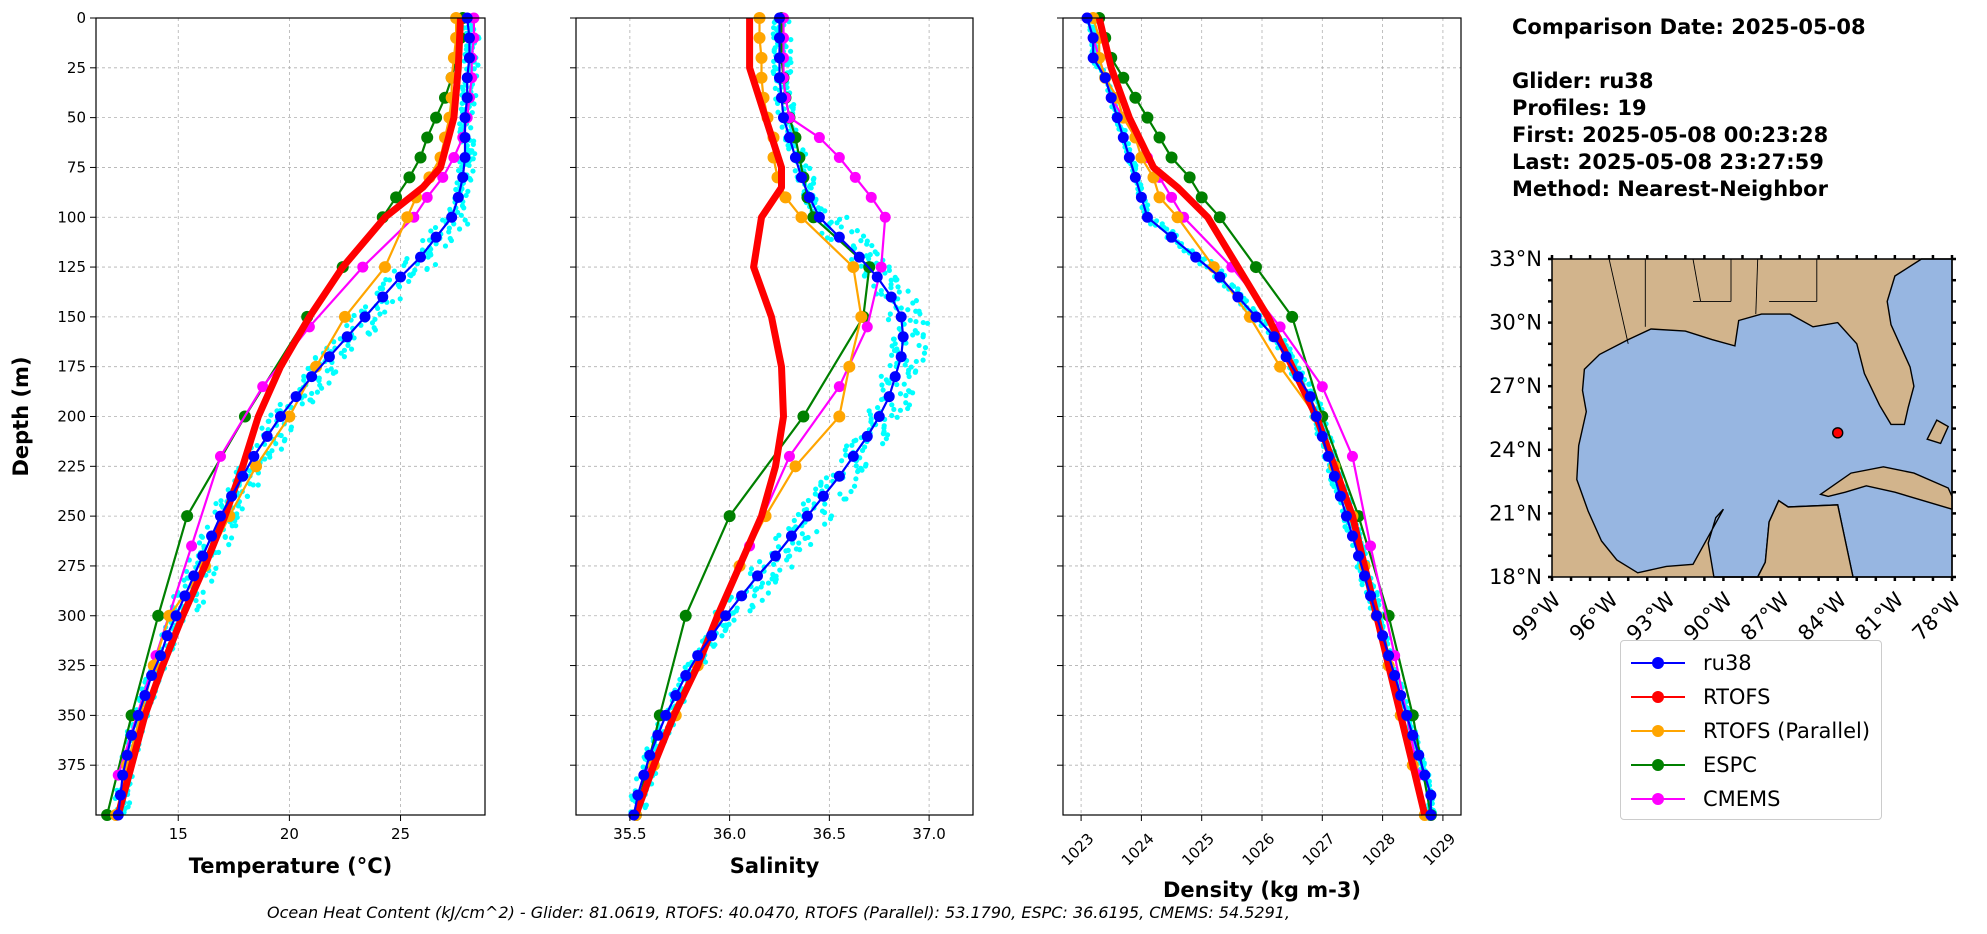  What do you see at coordinates (928, 834) in the screenshot?
I see `x-tick-label: 37.0` at bounding box center [928, 834].